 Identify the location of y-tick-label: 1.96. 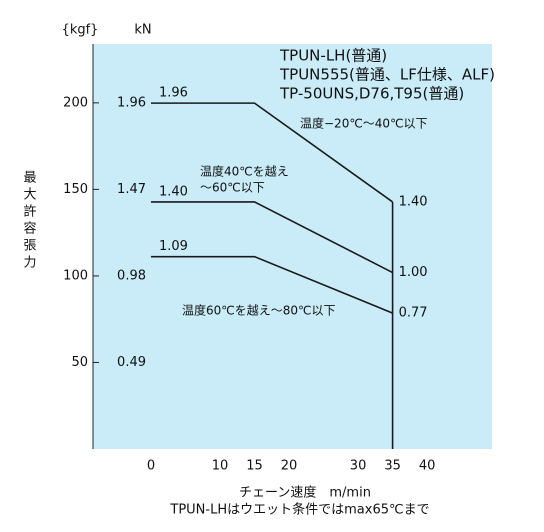
(131, 103).